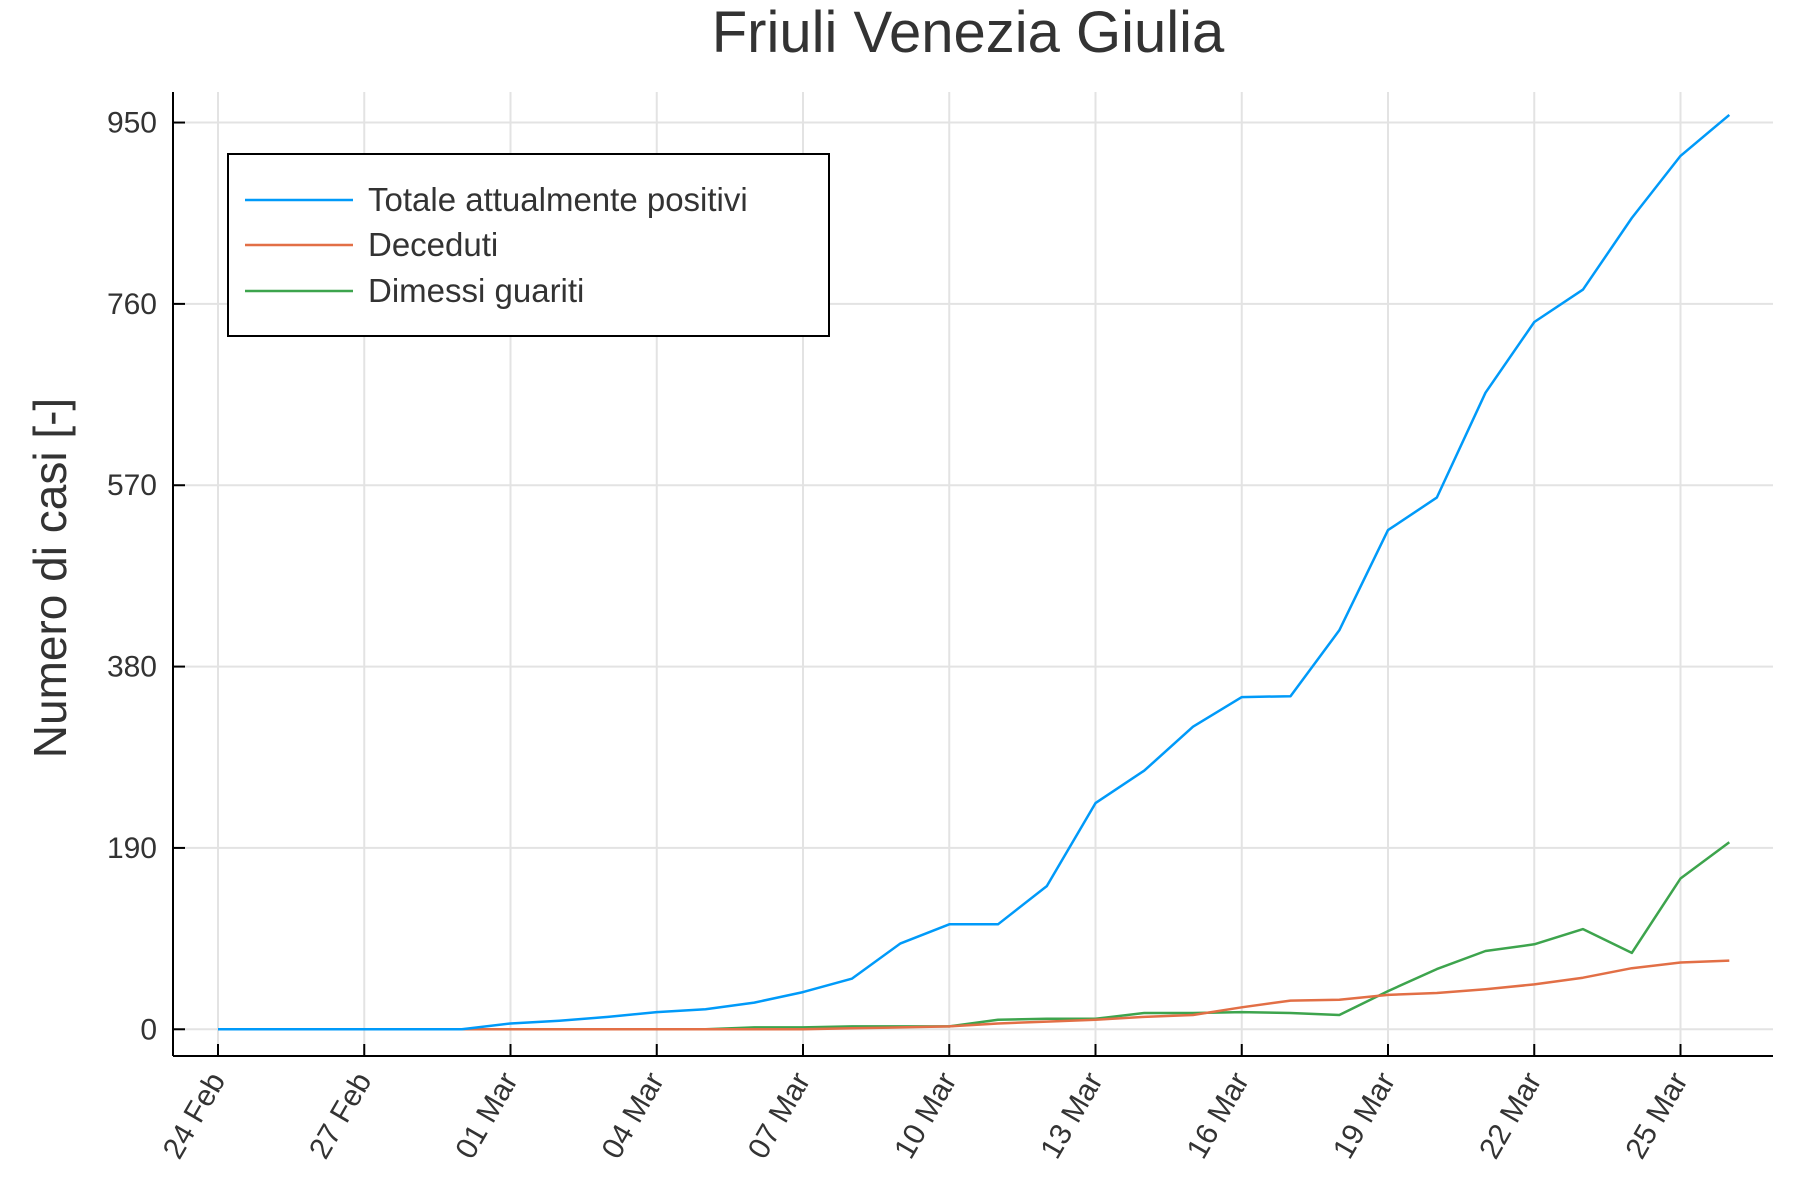 This screenshot has height=1200, width=1800. What do you see at coordinates (132, 667) in the screenshot?
I see `y-tick-label: 380` at bounding box center [132, 667].